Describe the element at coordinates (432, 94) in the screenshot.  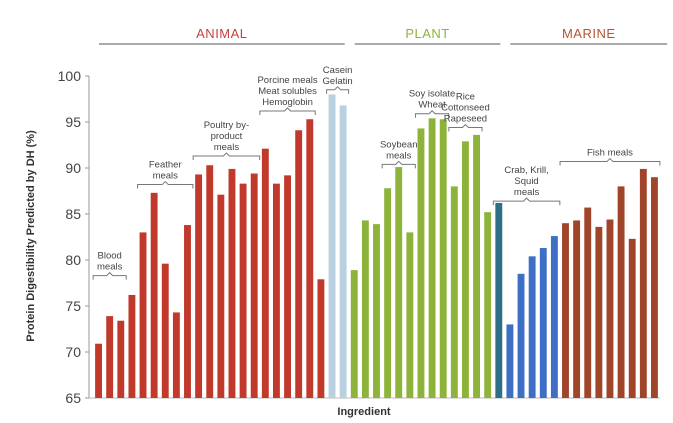
I see `annotation-label: Soy isolate` at that location.